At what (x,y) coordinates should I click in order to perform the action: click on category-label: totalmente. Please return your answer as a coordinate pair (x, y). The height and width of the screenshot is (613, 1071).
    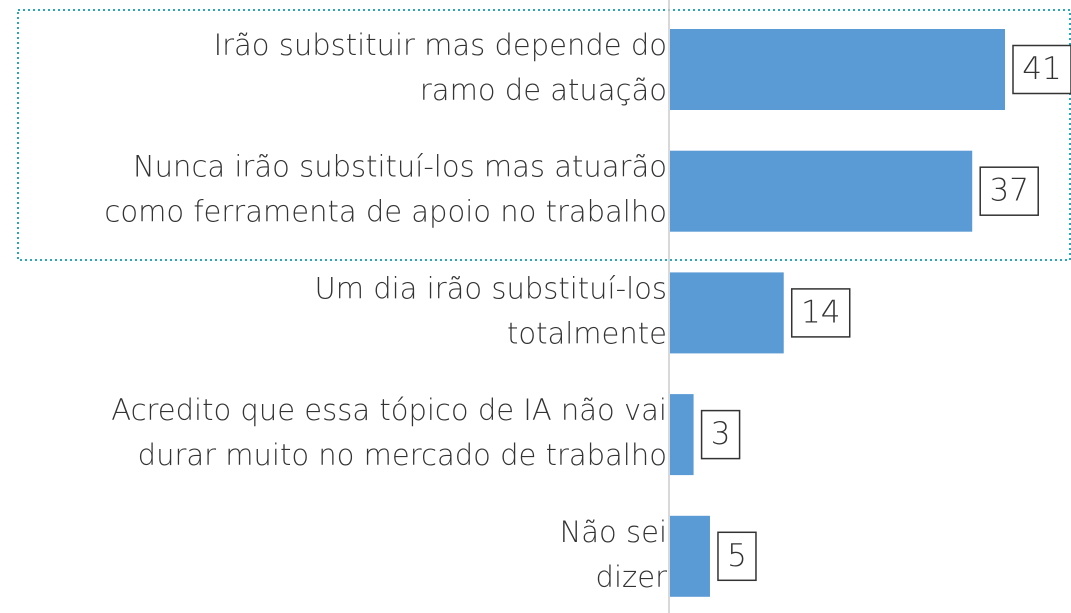
    Looking at the image, I should click on (587, 333).